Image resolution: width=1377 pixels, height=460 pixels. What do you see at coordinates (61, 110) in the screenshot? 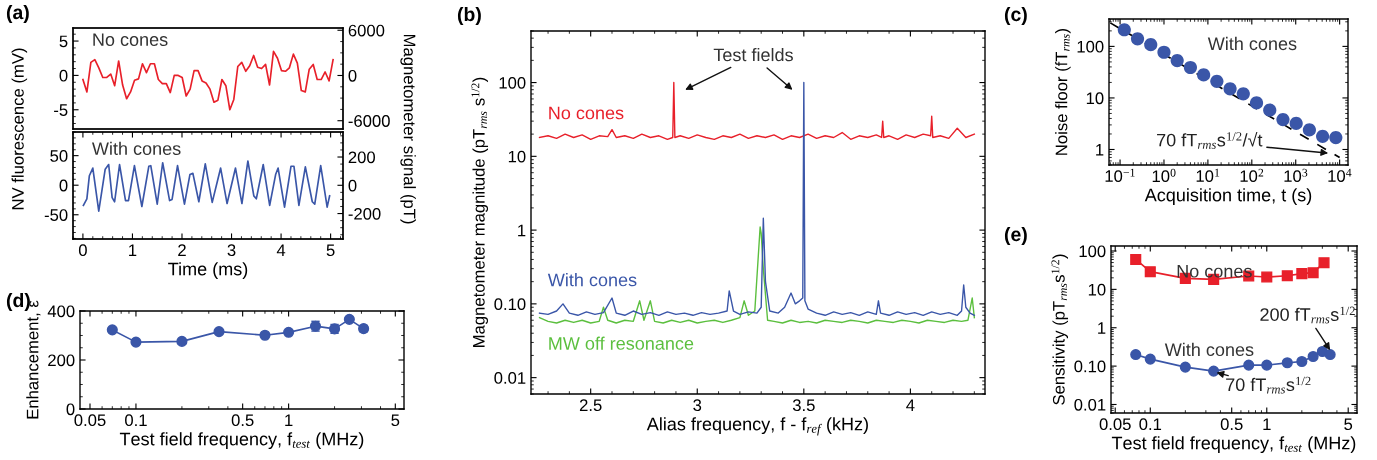
I see `y-tick-label: -5` at bounding box center [61, 110].